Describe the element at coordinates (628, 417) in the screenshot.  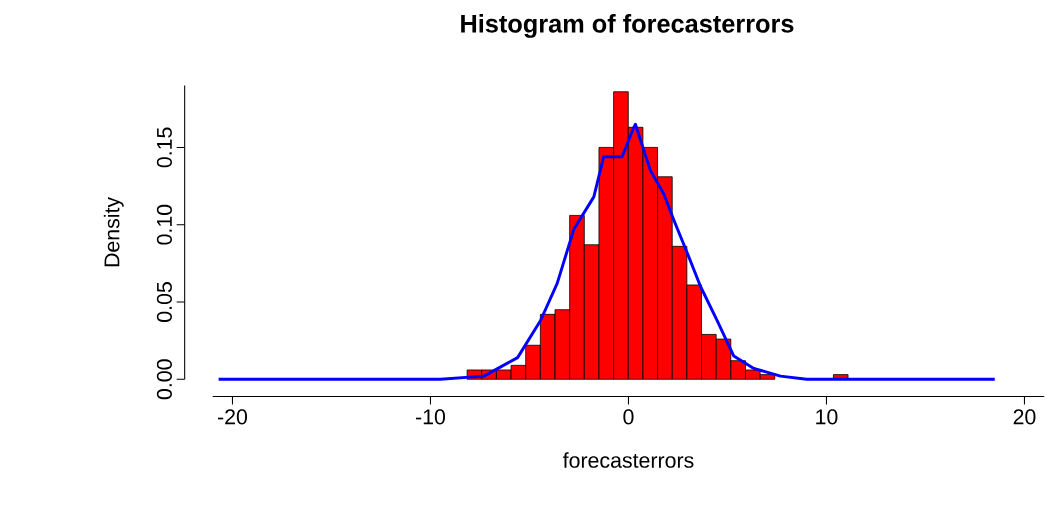
I see `x-tick-label: 0` at that location.